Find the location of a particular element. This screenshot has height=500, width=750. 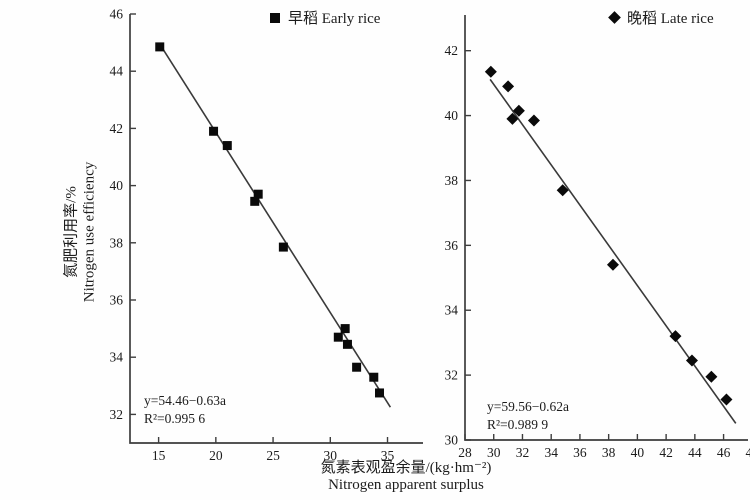

x-tick-label: 46 is located at coordinates (724, 452).